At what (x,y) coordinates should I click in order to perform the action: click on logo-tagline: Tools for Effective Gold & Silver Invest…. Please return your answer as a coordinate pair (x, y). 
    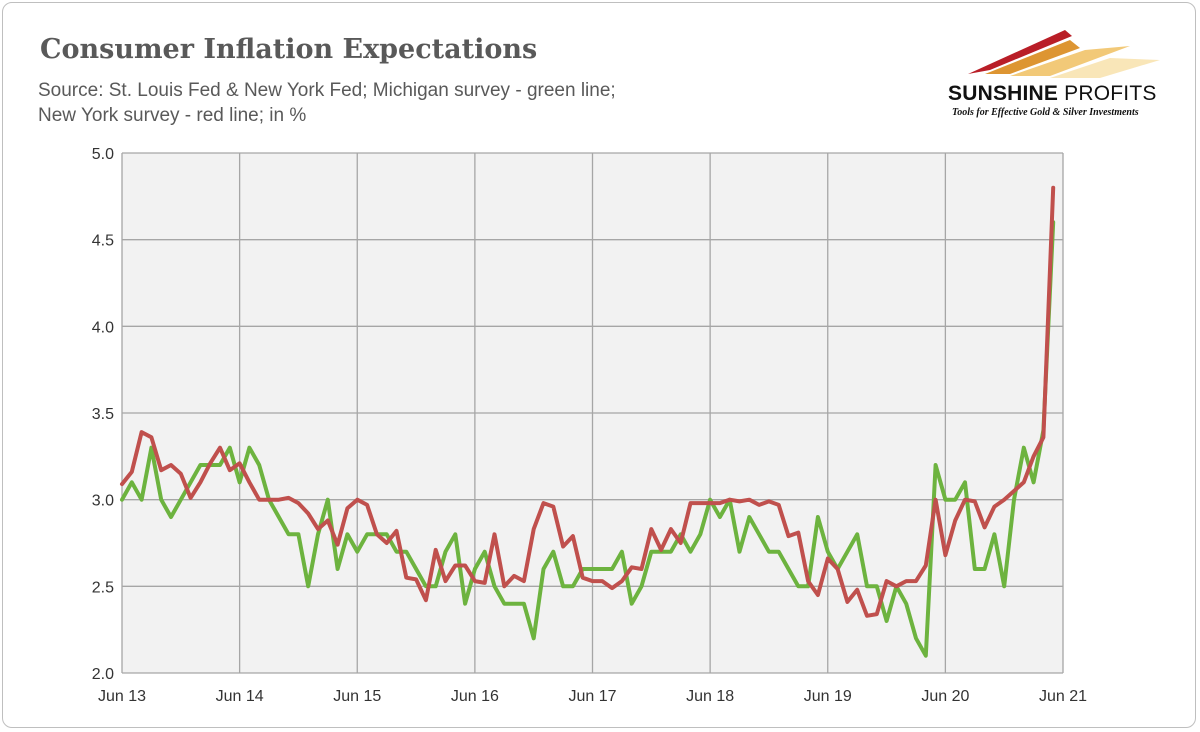
    Looking at the image, I should click on (1045, 112).